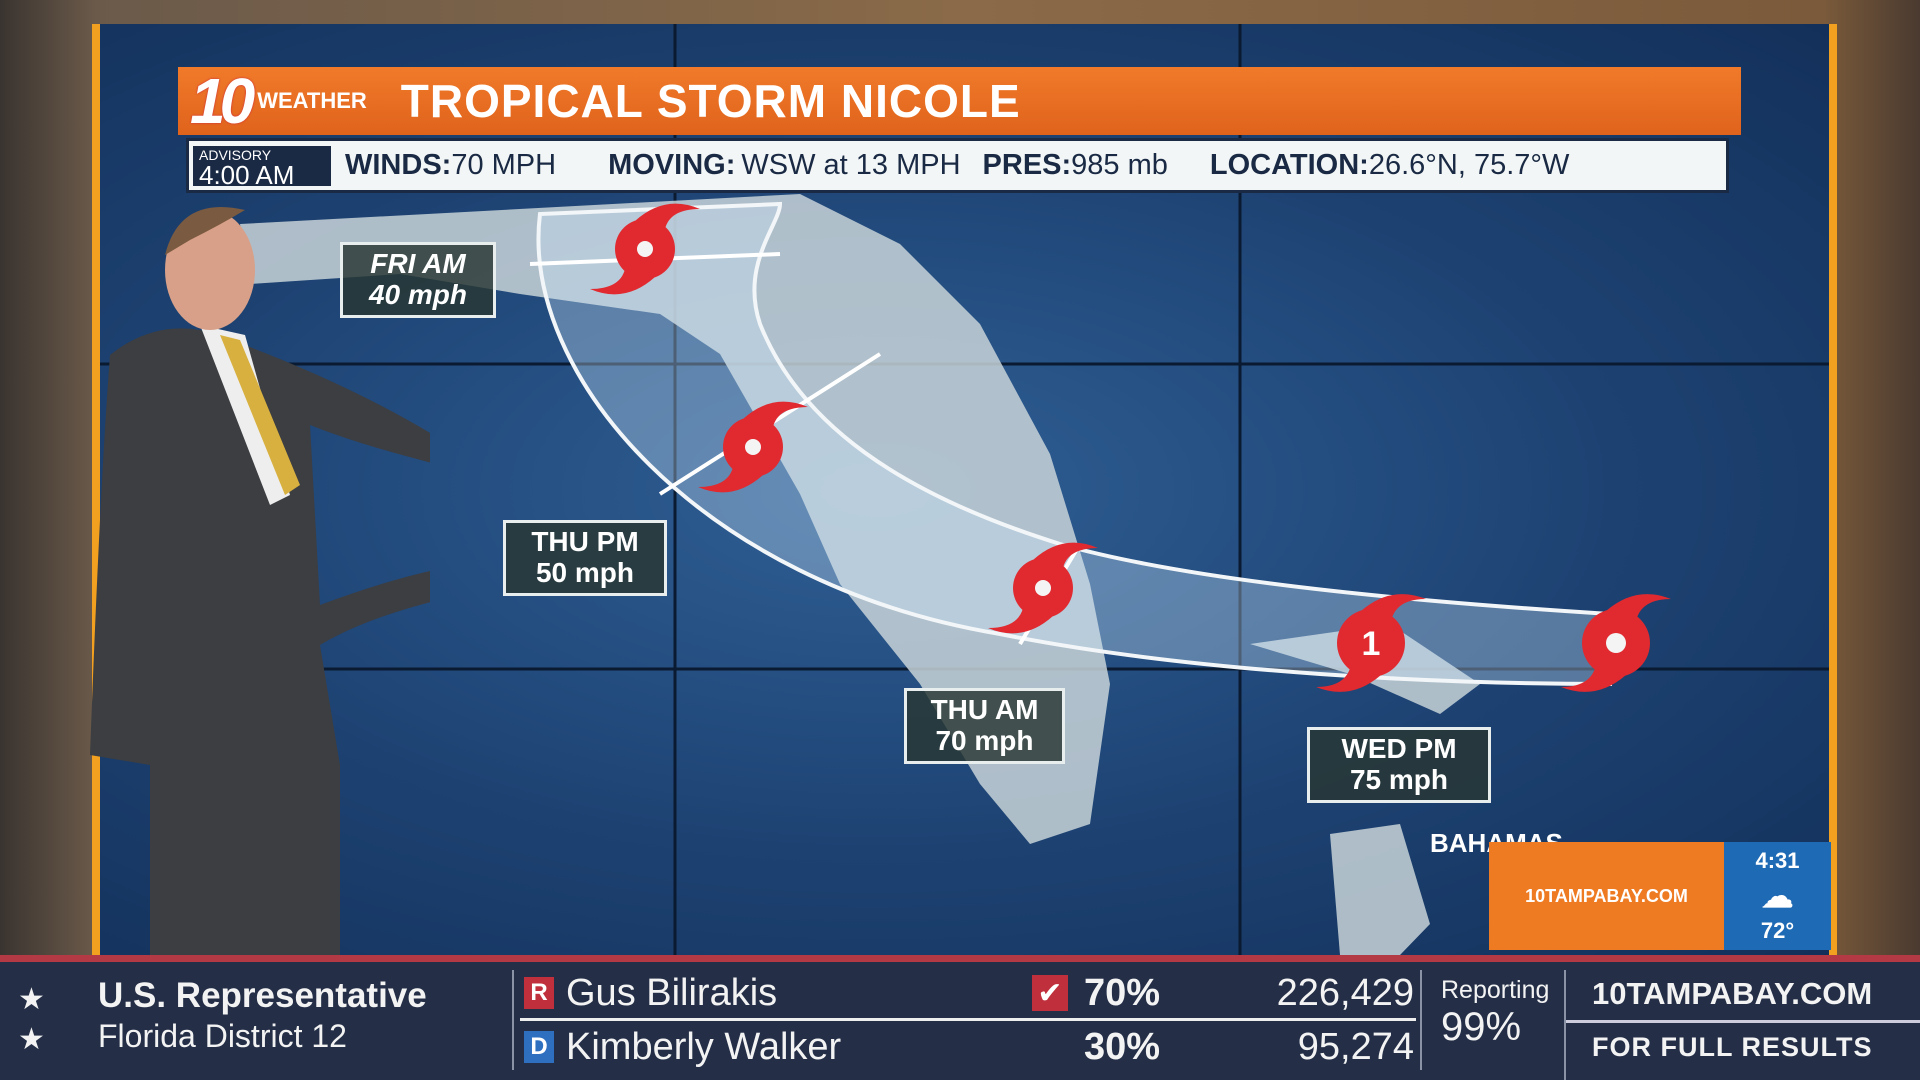 Image resolution: width=1920 pixels, height=1080 pixels. I want to click on race-title: U.S. Representative Florida District 12, so click(262, 1015).